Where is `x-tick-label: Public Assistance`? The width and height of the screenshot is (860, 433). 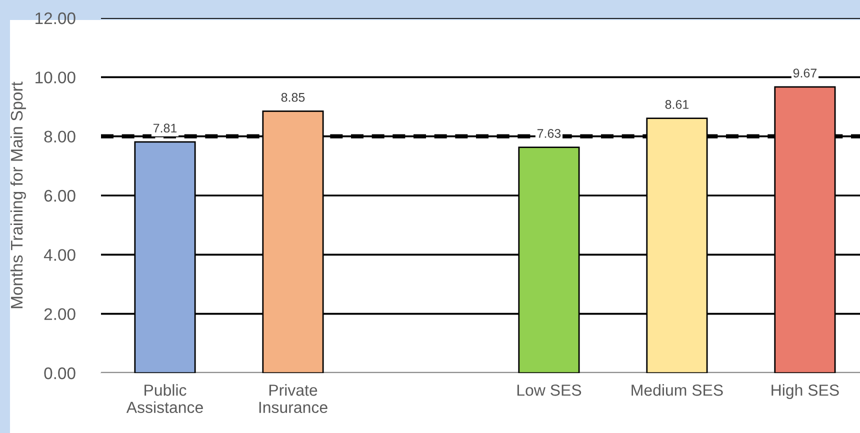
x-tick-label: Public Assistance is located at coordinates (164, 399).